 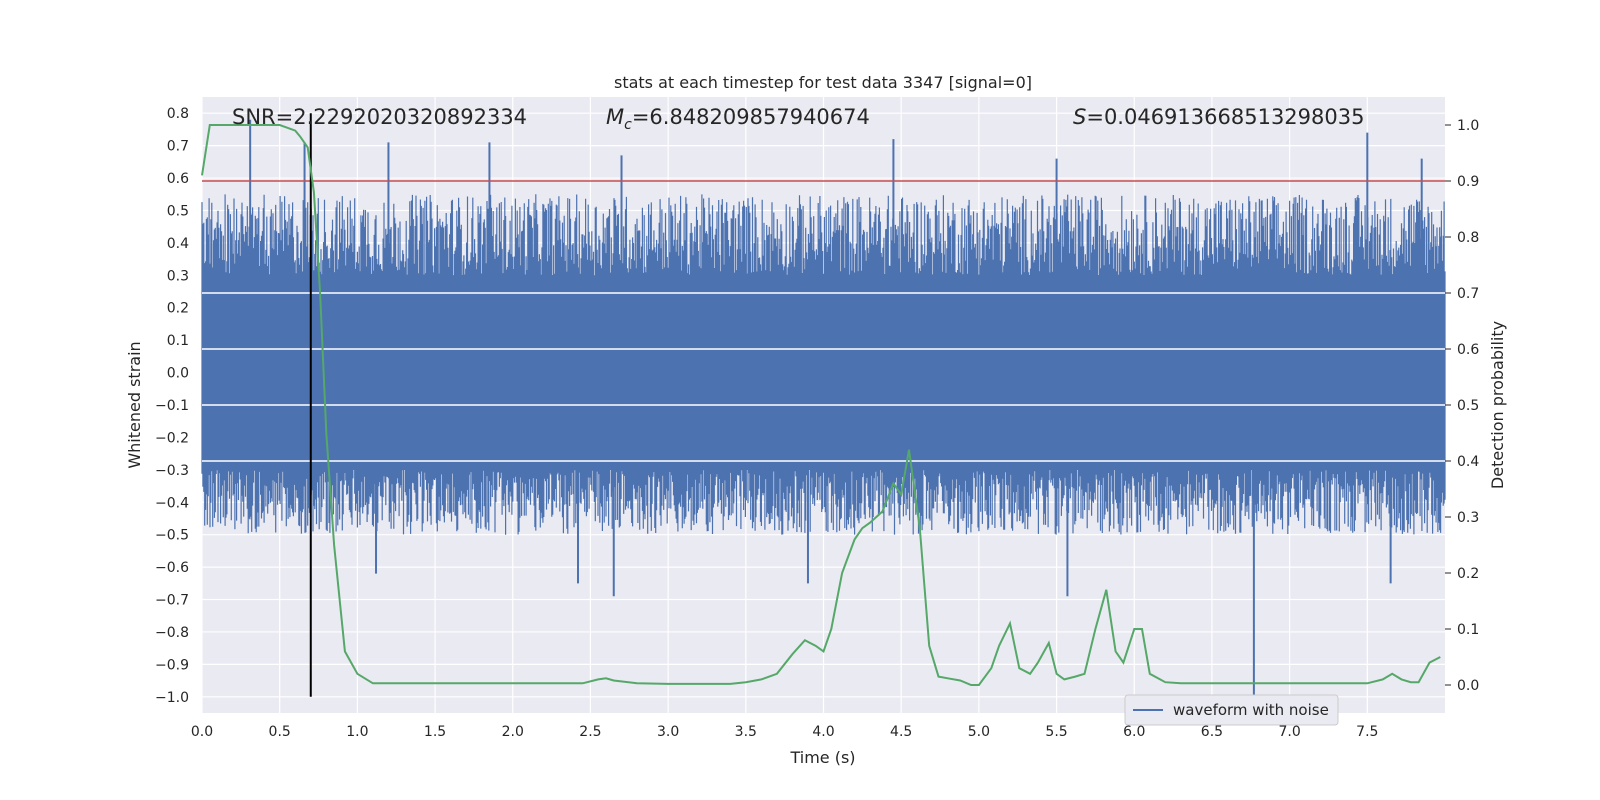 I want to click on y-left-tick-label: −0.2, so click(x=172, y=438).